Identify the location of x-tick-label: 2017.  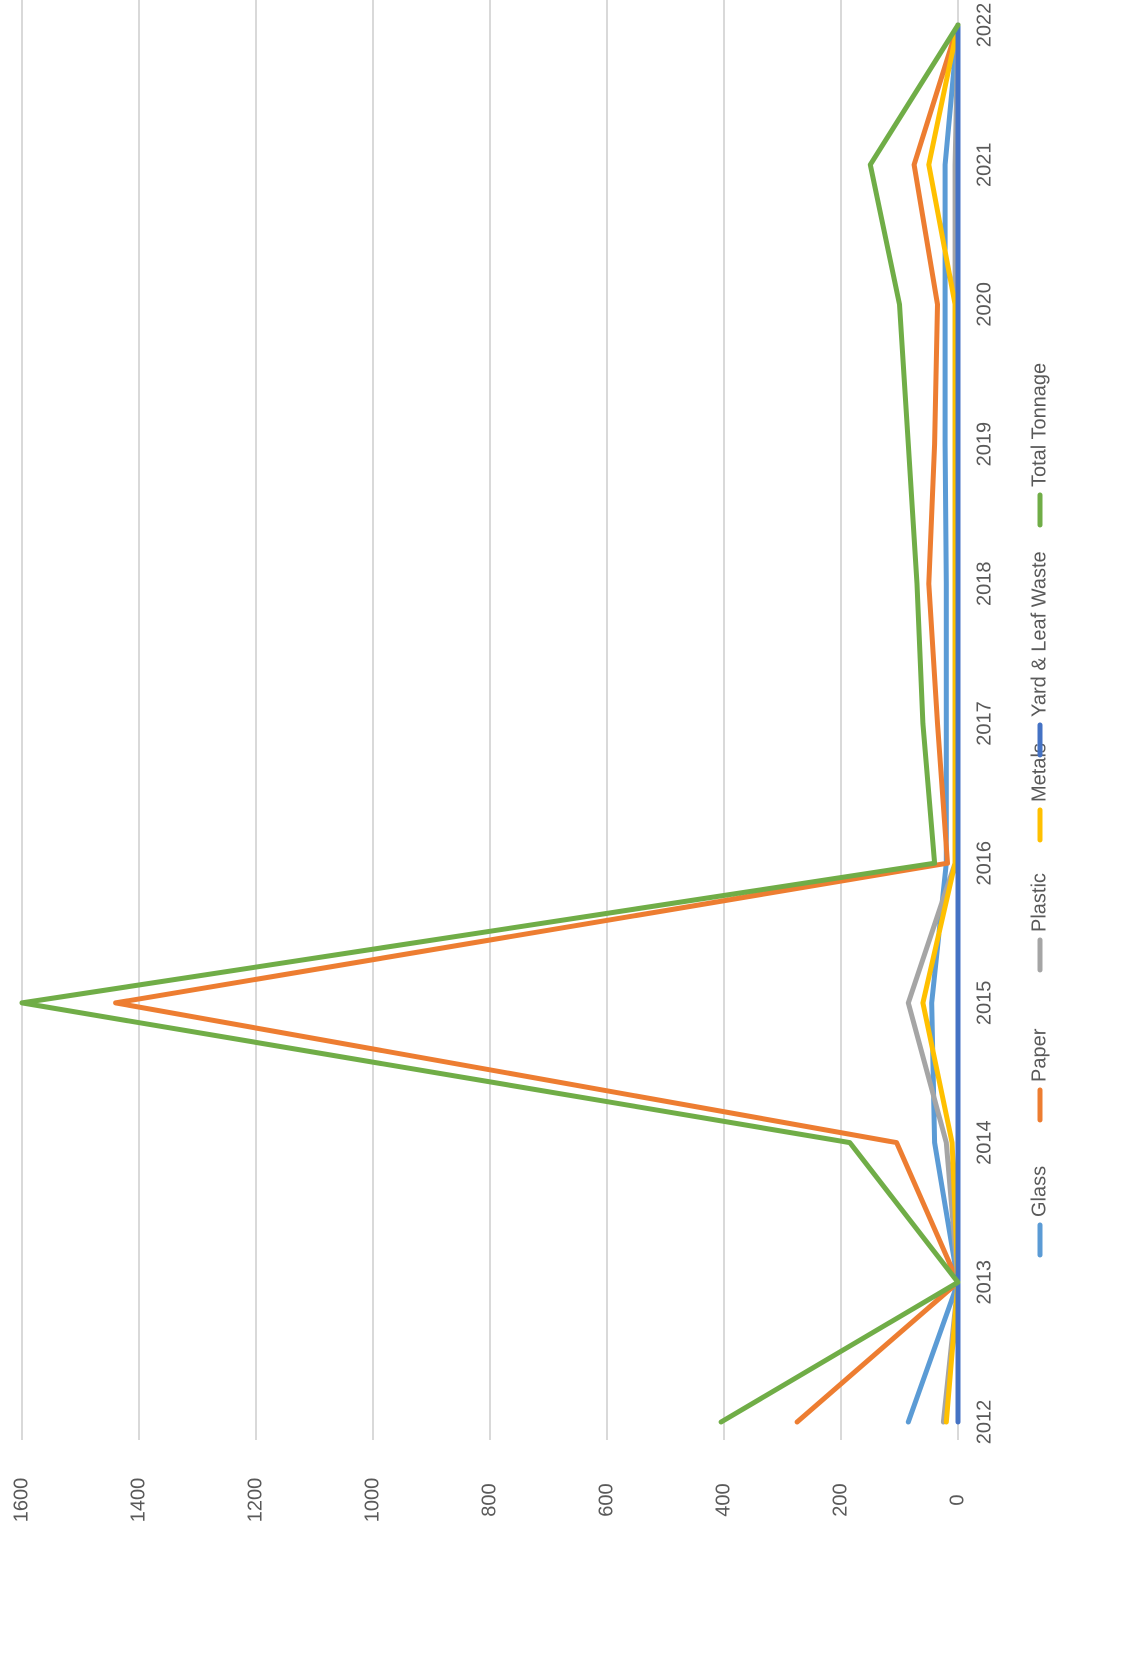
(984, 723).